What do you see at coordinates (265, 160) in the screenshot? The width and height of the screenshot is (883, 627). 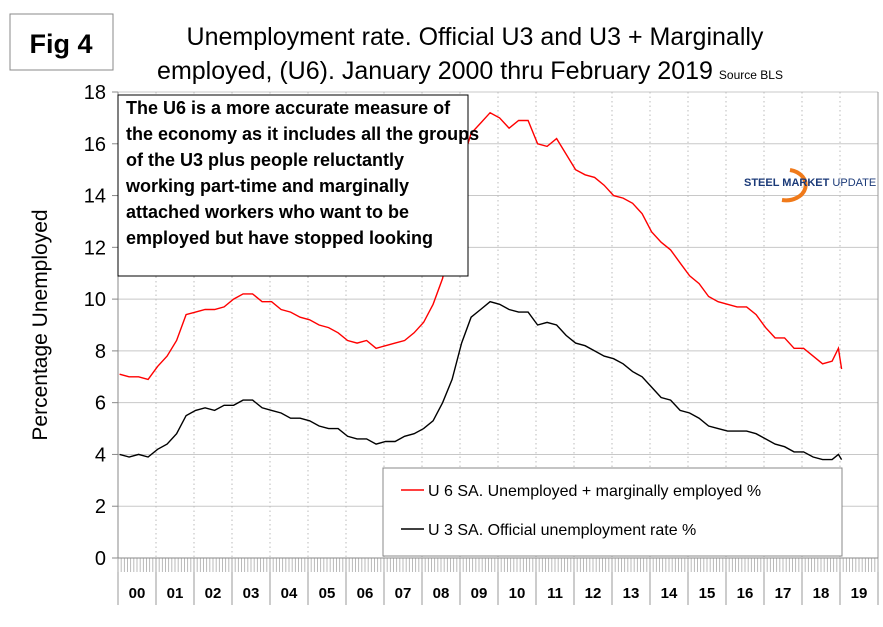 I see `annotation-line: of the U3 plus people reluctantly` at bounding box center [265, 160].